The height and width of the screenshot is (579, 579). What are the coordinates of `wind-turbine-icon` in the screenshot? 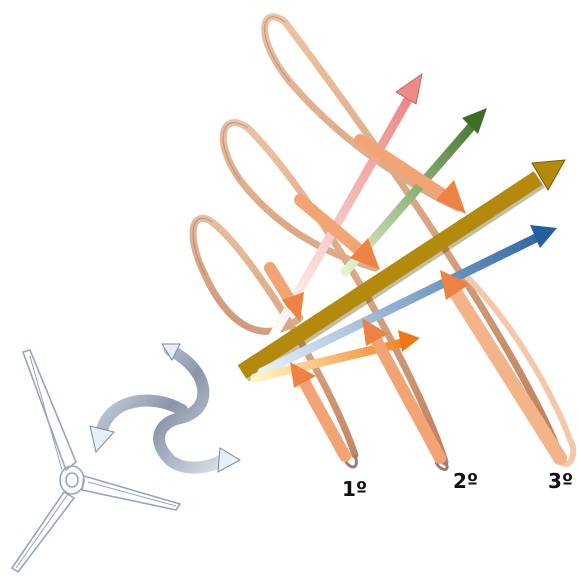 It's located at (96, 461).